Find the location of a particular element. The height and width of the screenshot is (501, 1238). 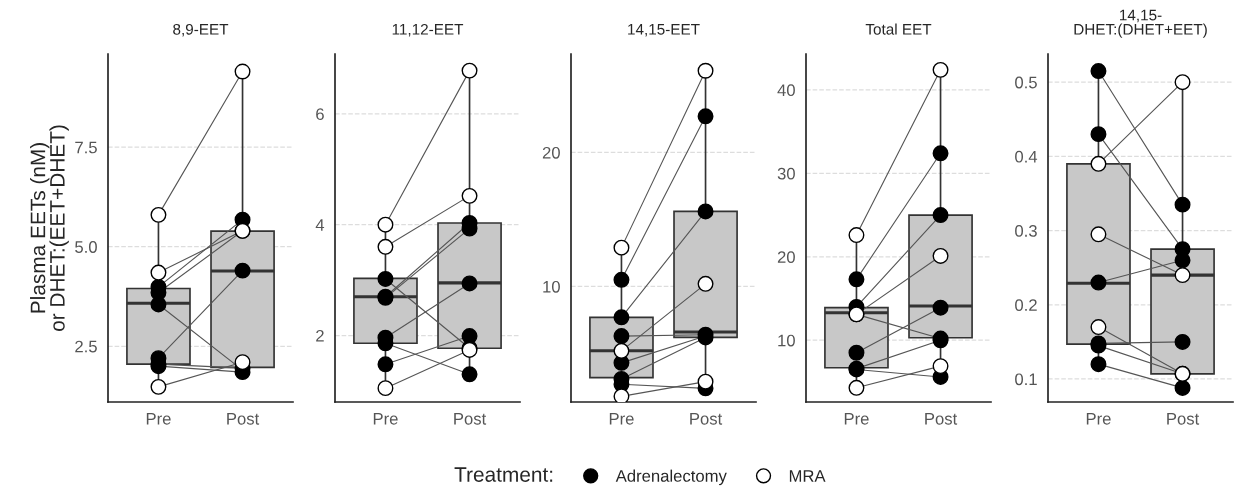

y-tick-label: 0.2 is located at coordinates (1026, 305).